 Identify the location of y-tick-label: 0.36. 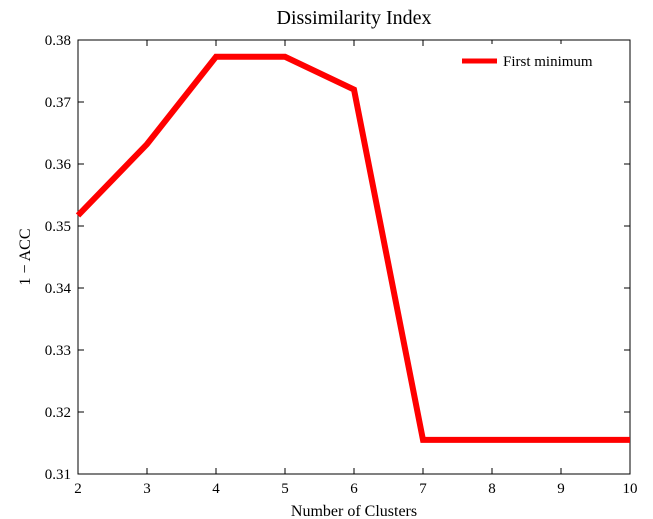
(58, 165).